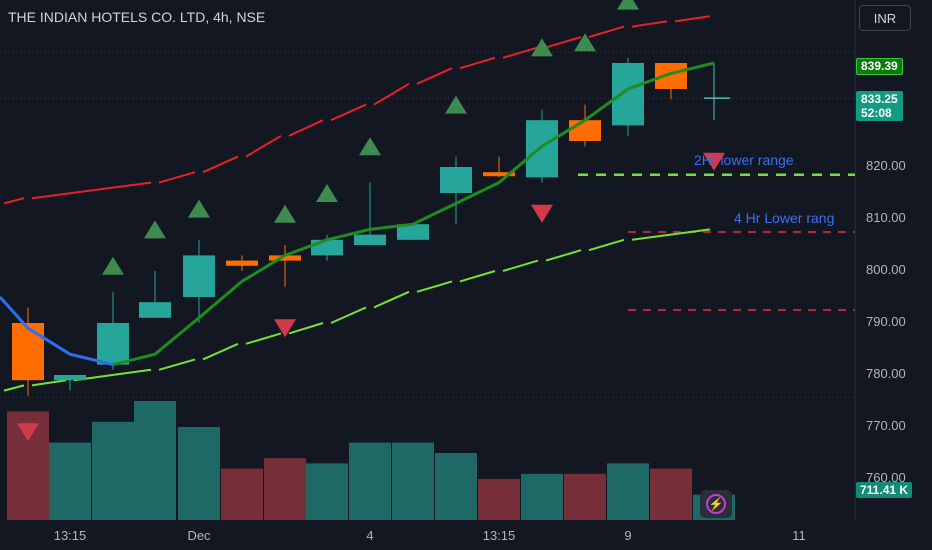  What do you see at coordinates (886, 477) in the screenshot?
I see `price-axis-label: 760.00` at bounding box center [886, 477].